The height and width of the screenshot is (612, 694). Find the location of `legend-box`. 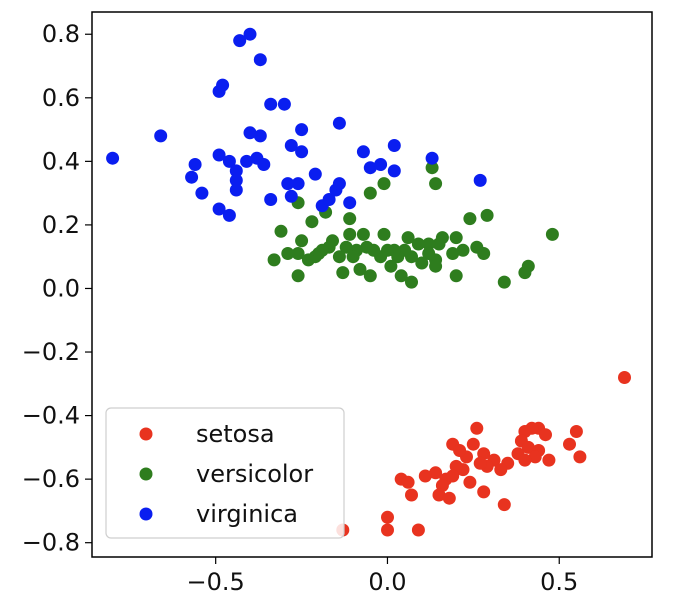

legend-box is located at coordinates (225, 473).